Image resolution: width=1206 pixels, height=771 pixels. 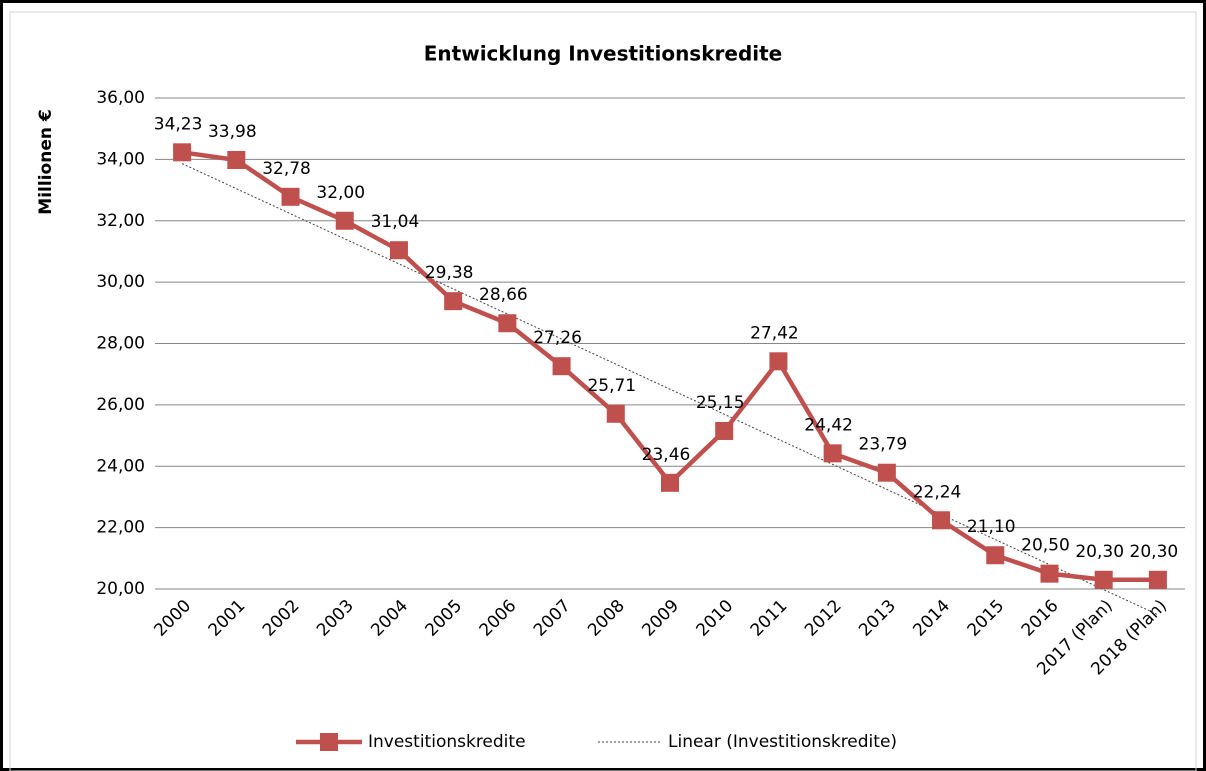 I want to click on data-label: 21,10, so click(x=991, y=527).